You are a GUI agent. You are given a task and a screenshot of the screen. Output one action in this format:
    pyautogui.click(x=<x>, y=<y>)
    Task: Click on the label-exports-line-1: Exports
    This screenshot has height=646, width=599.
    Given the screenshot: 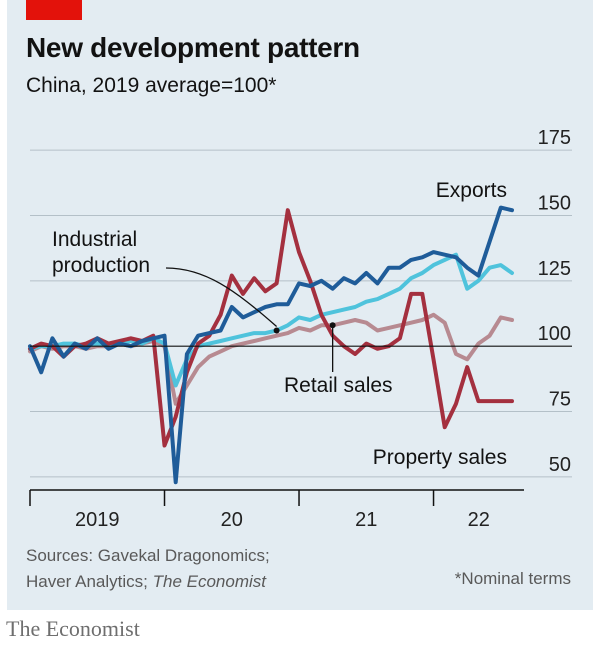 What is the action you would take?
    pyautogui.click(x=471, y=190)
    